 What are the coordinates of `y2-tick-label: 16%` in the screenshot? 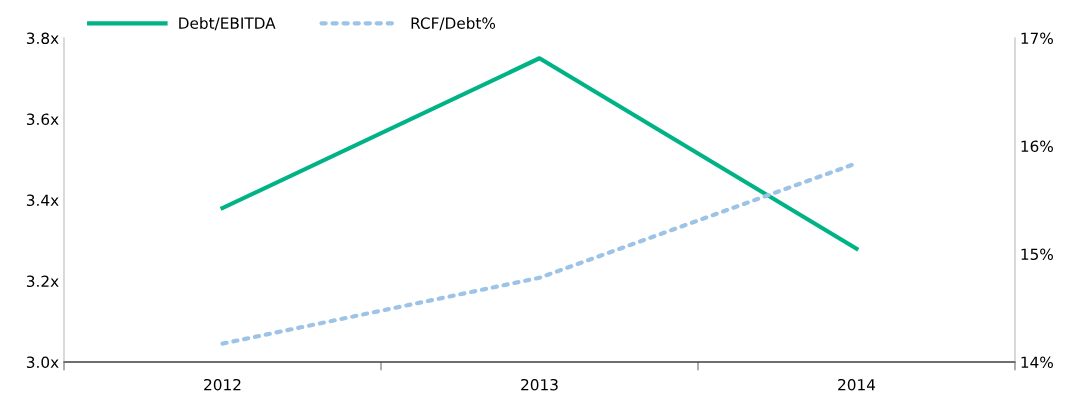 It's located at (1037, 146).